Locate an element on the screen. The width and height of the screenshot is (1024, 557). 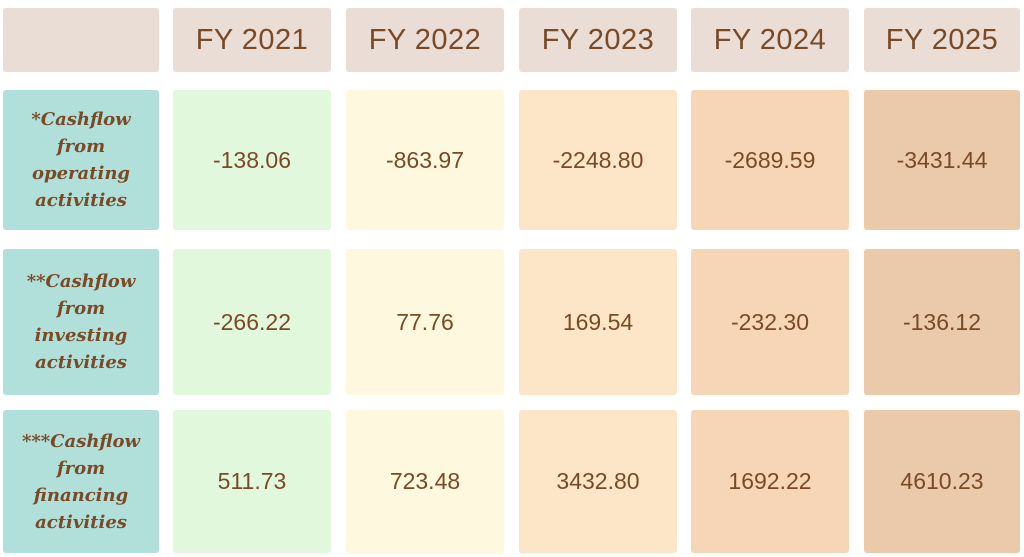
value-investing-fy-2022: 77.76 is located at coordinates (425, 322).